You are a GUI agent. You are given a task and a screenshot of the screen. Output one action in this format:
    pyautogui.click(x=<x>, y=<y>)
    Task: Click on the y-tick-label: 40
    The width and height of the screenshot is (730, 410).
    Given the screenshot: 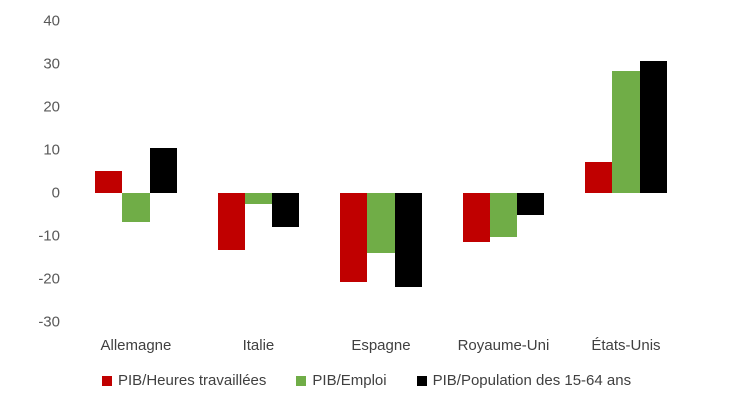 What is the action you would take?
    pyautogui.click(x=51, y=21)
    